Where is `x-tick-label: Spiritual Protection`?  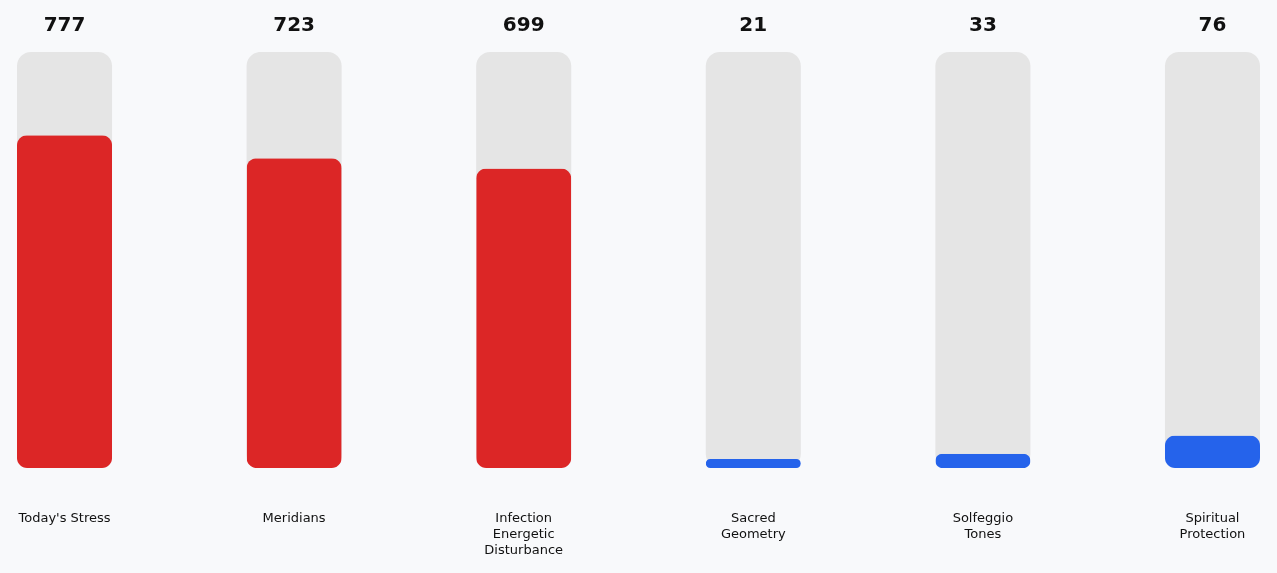
x-tick-label: Spiritual Protection is located at coordinates (1212, 525).